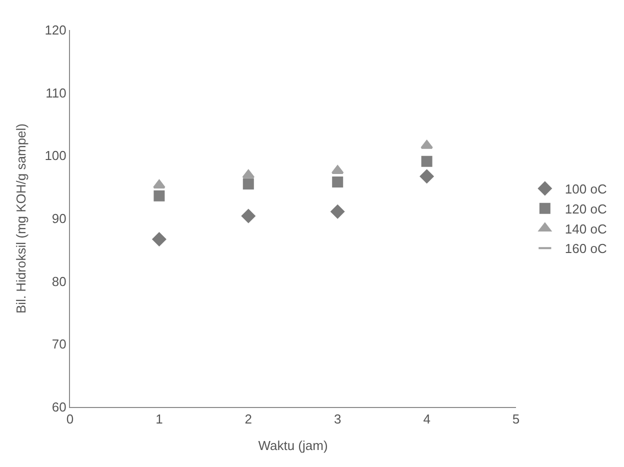 This screenshot has width=624, height=467. What do you see at coordinates (338, 419) in the screenshot?
I see `x-tick-label: 3` at bounding box center [338, 419].